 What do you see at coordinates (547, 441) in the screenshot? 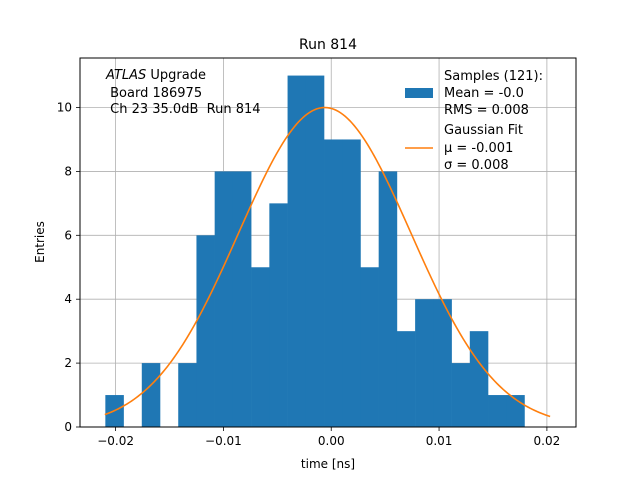
I see `x-tick-label-4: 0.02` at bounding box center [547, 441].